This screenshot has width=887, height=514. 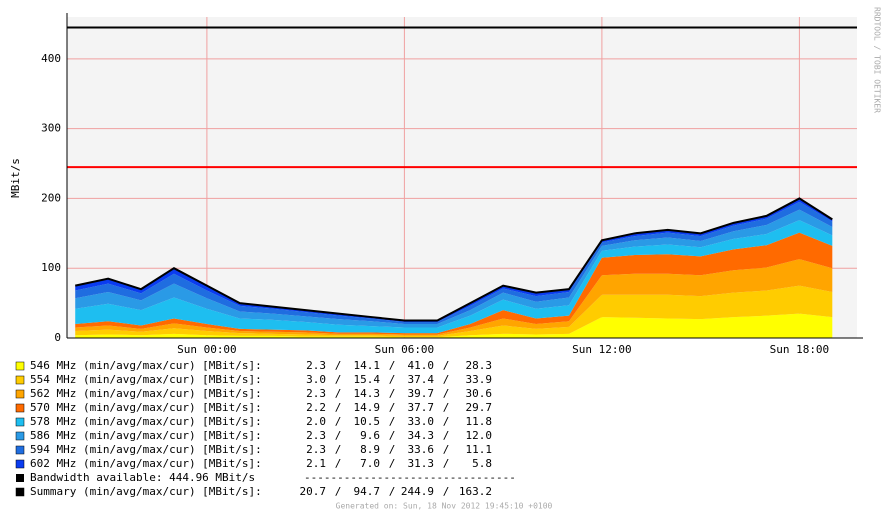 What do you see at coordinates (146, 421) in the screenshot?
I see `legend-label: 578 MHz (min/avg/max/cur) [MBit/s]:` at bounding box center [146, 421].